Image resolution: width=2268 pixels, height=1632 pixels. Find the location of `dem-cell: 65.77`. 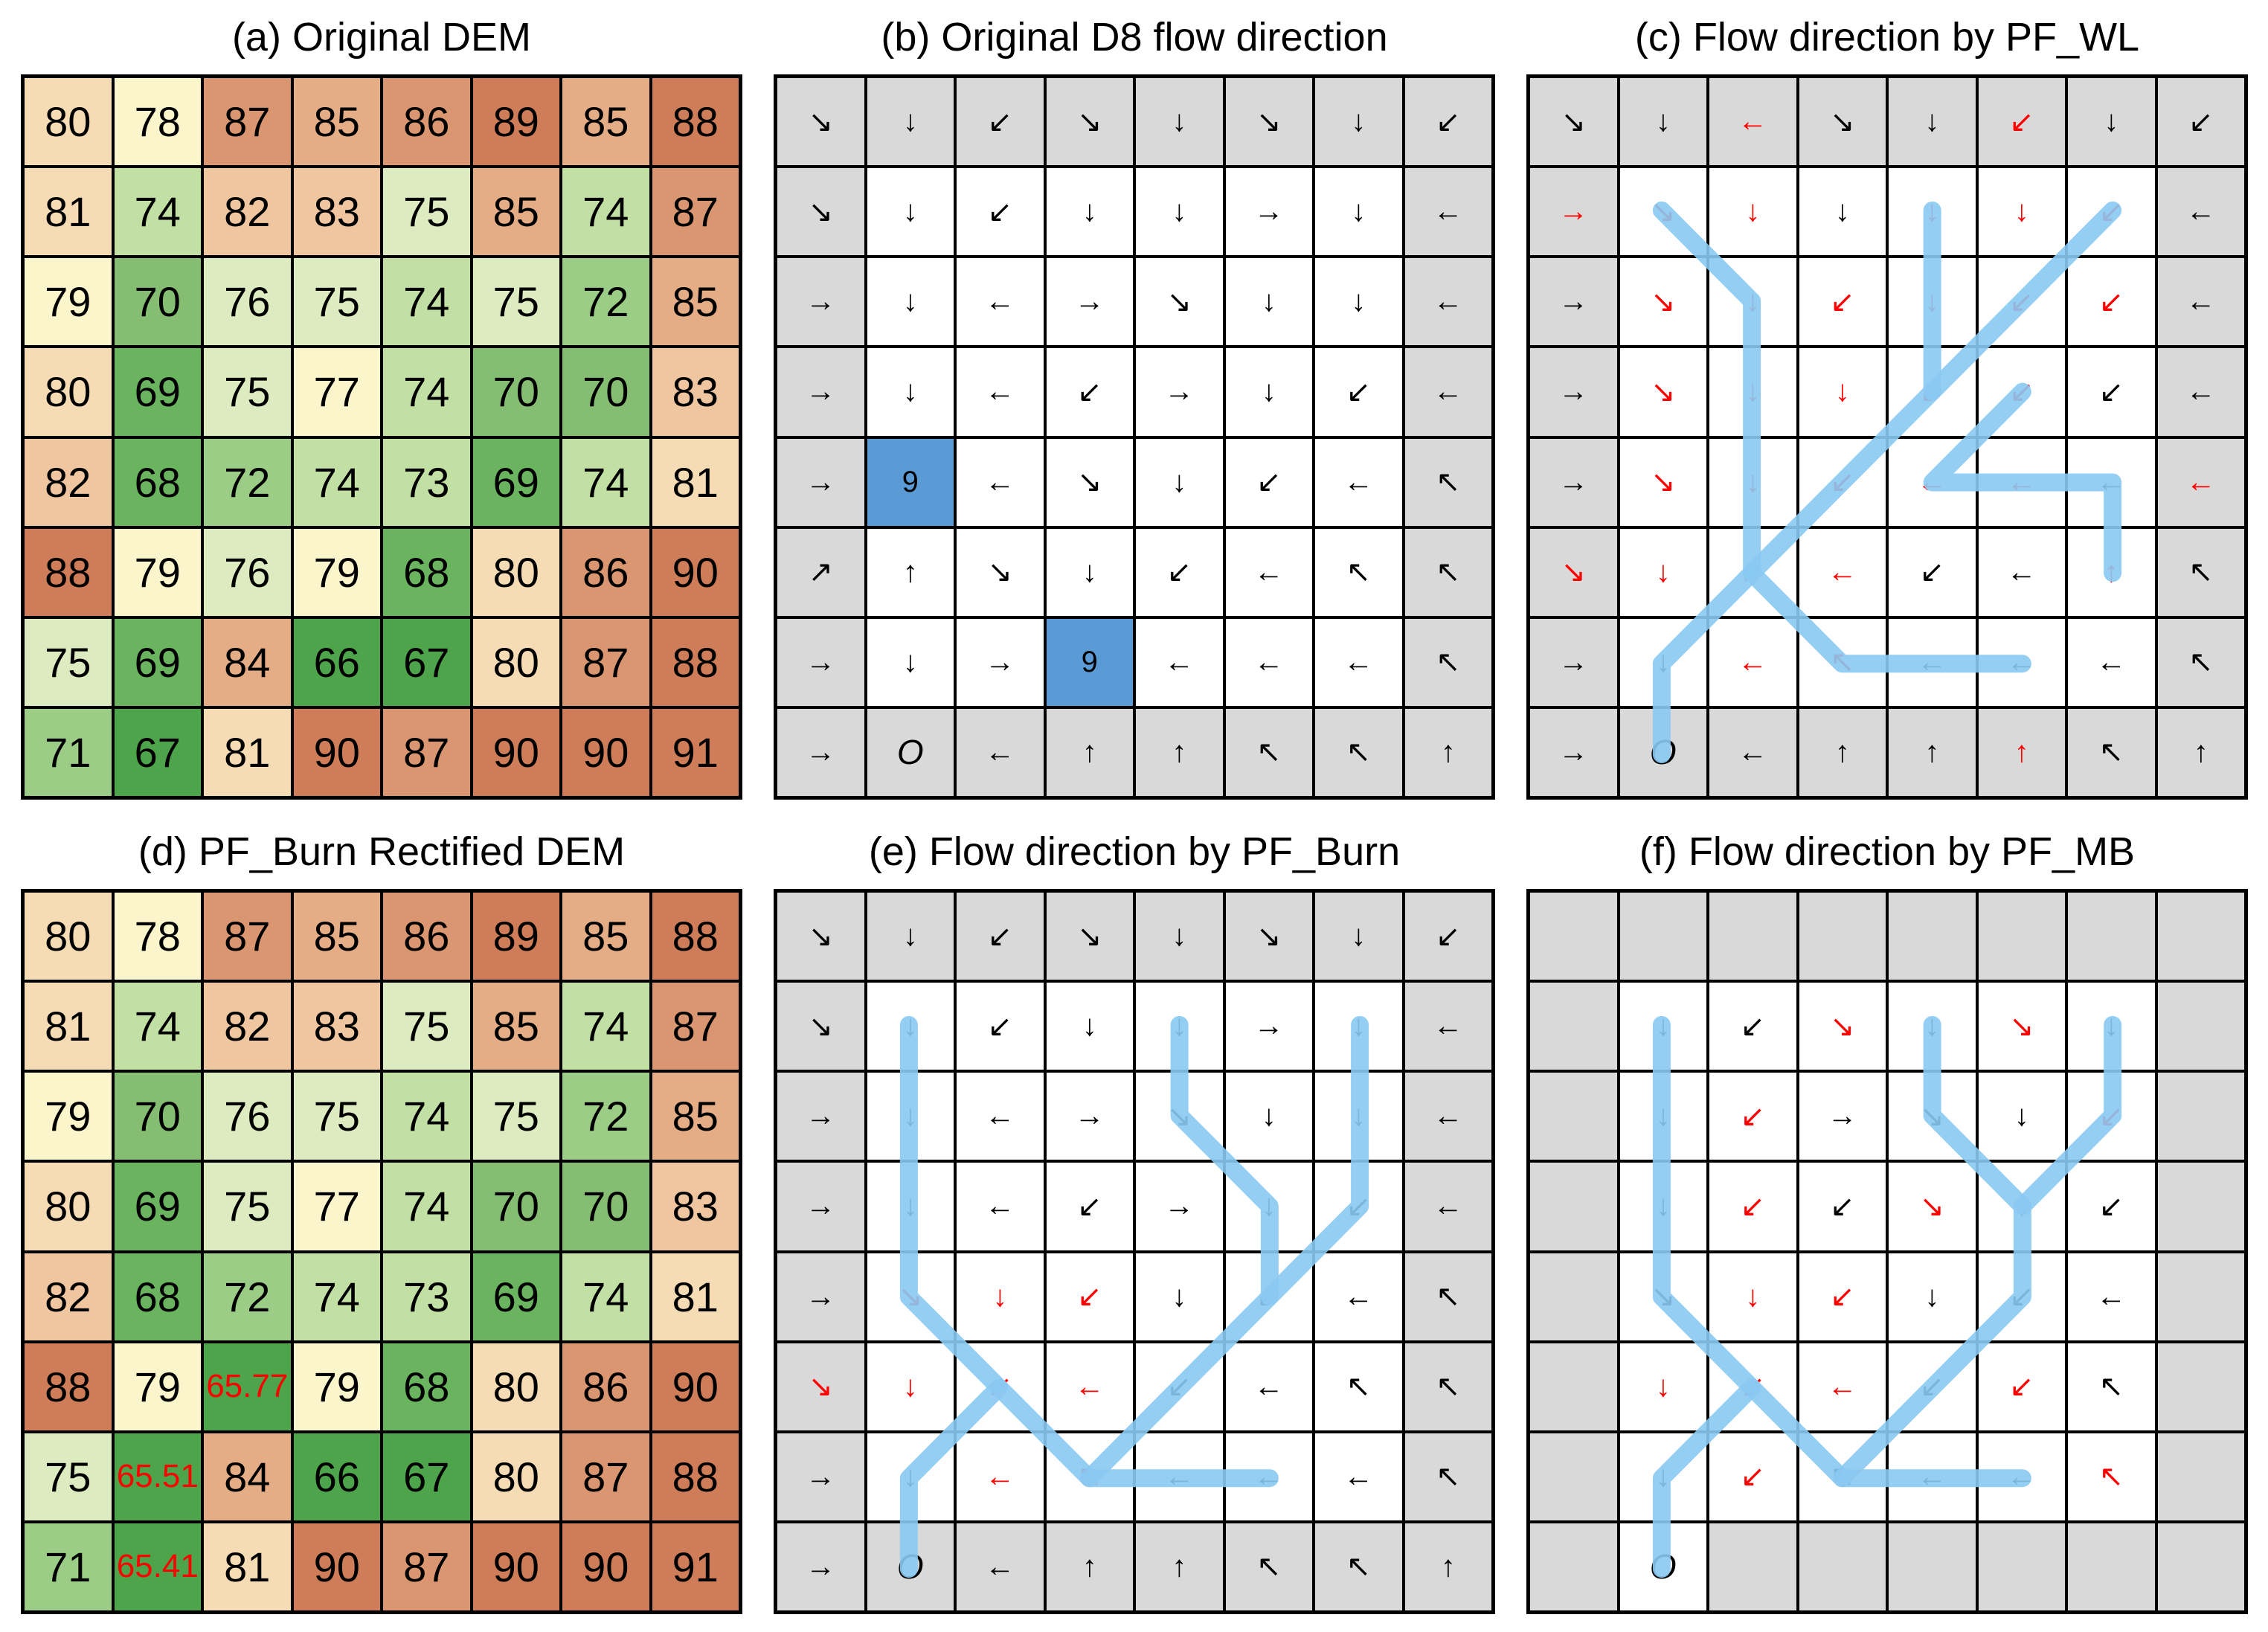

dem-cell: 65.77 is located at coordinates (247, 1387).